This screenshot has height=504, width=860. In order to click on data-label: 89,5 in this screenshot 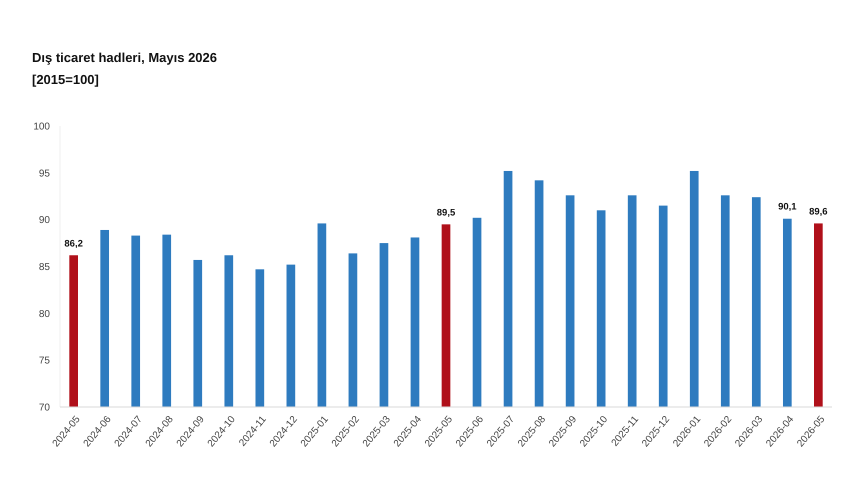, I will do `click(446, 212)`.